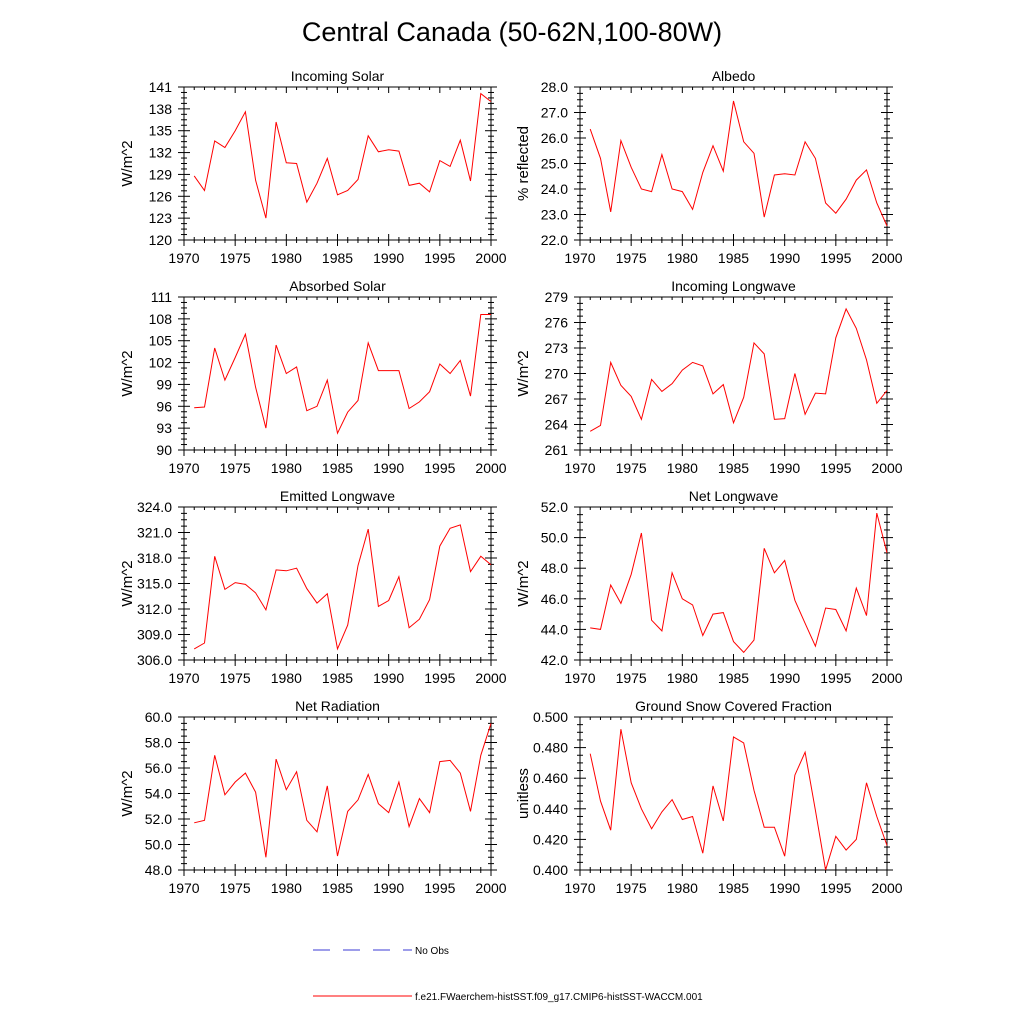 This screenshot has width=1024, height=1024. Describe the element at coordinates (161, 153) in the screenshot. I see `y-tick-label: 132` at that location.